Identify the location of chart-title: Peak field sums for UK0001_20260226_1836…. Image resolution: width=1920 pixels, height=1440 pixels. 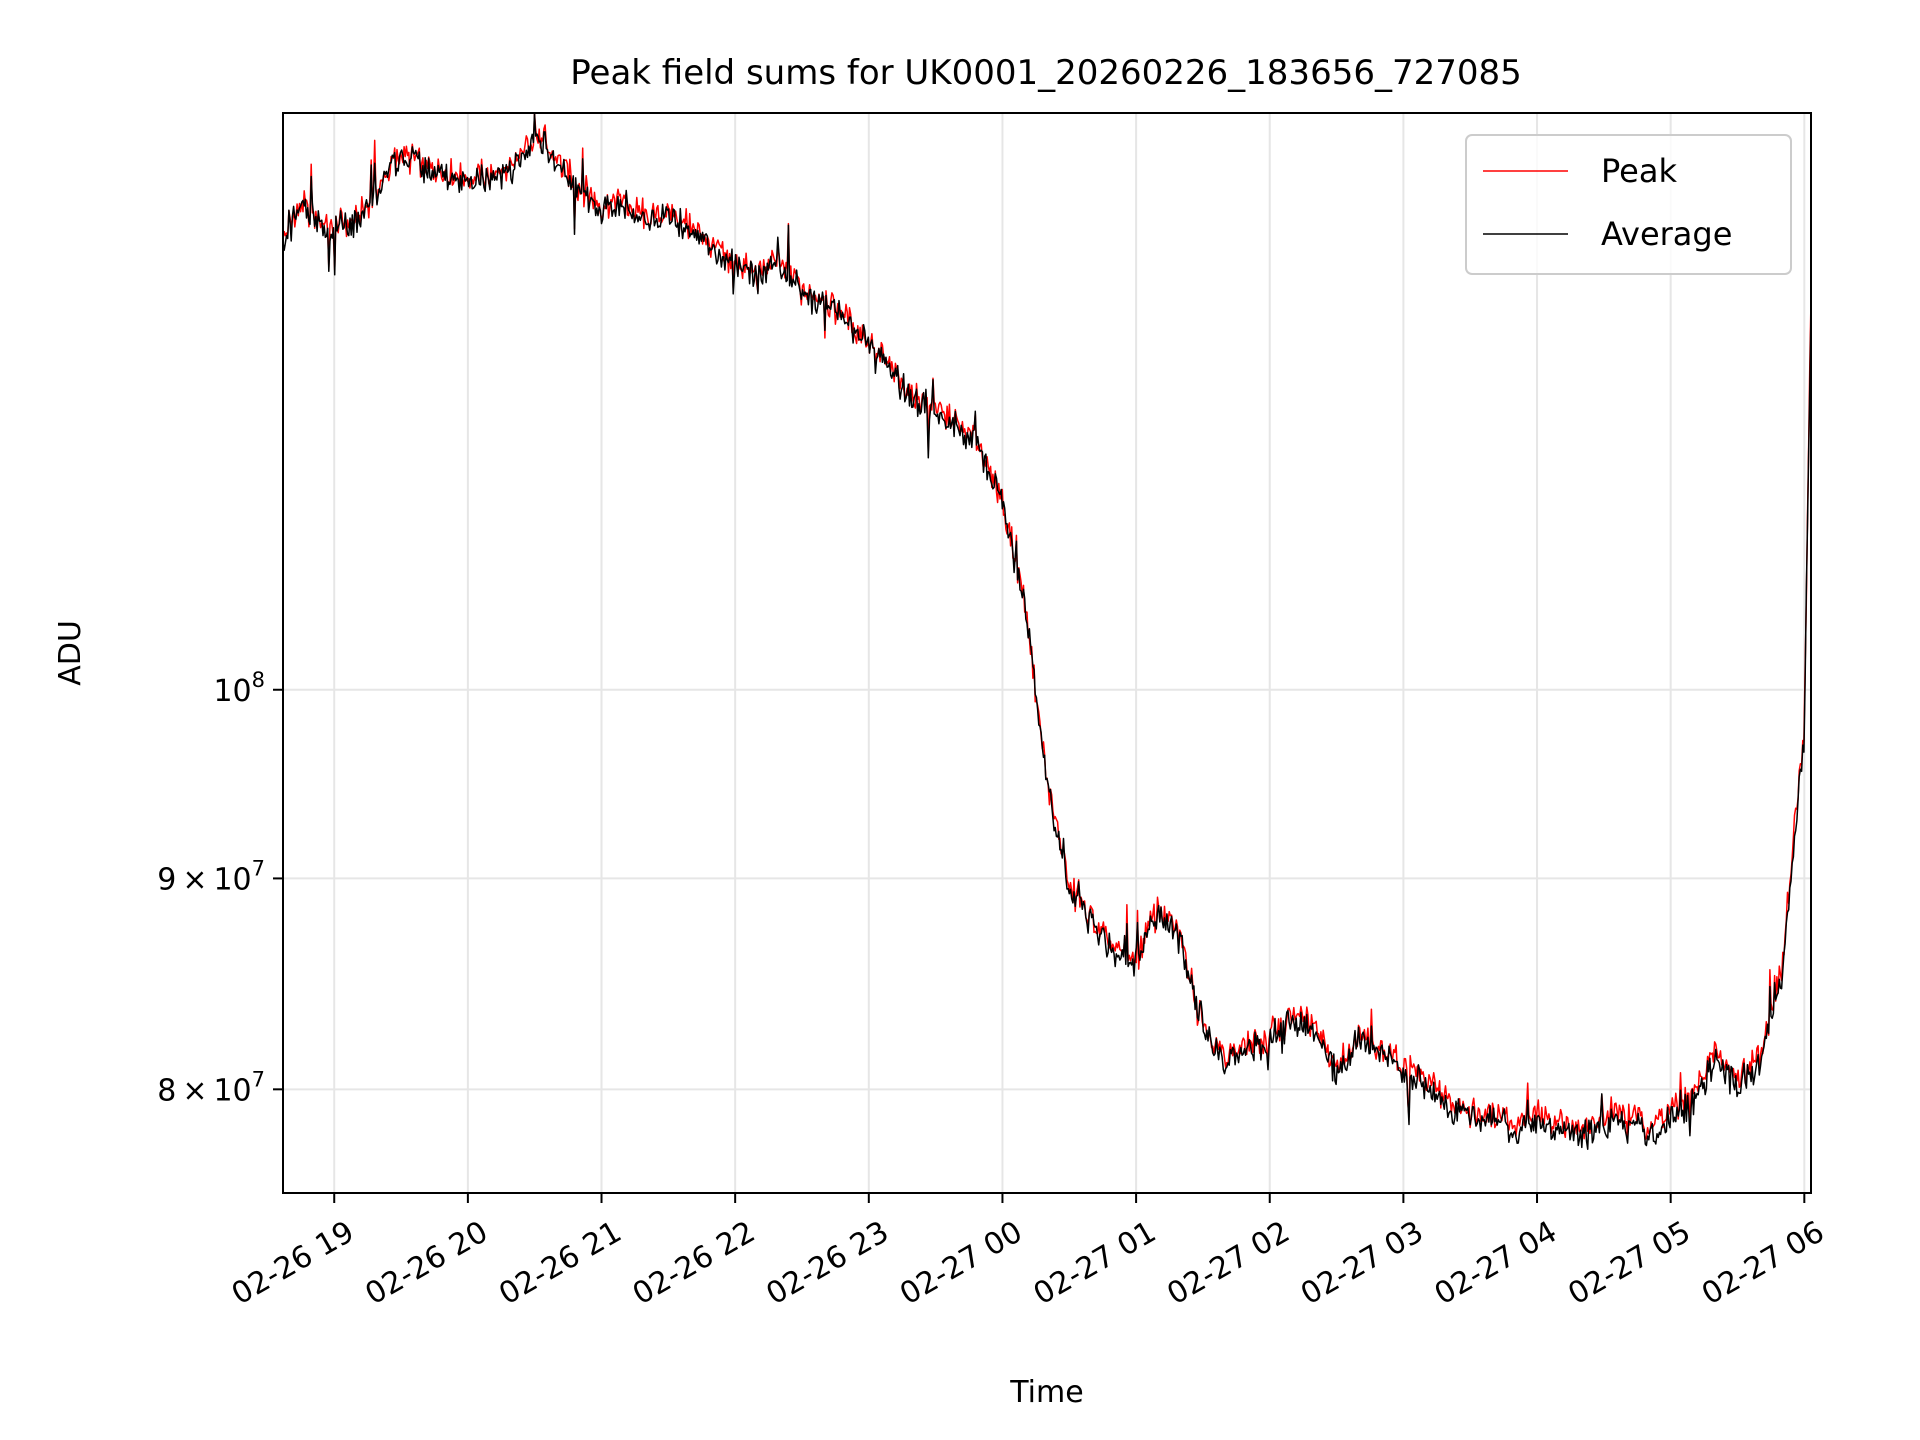
(1046, 73).